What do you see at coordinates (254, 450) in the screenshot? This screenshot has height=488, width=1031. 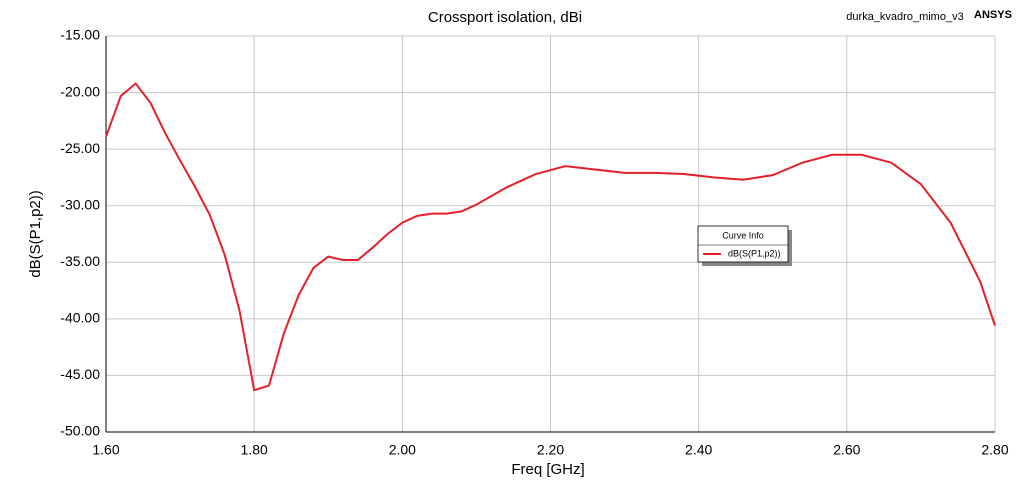 I see `x-tick-label: 1.80` at bounding box center [254, 450].